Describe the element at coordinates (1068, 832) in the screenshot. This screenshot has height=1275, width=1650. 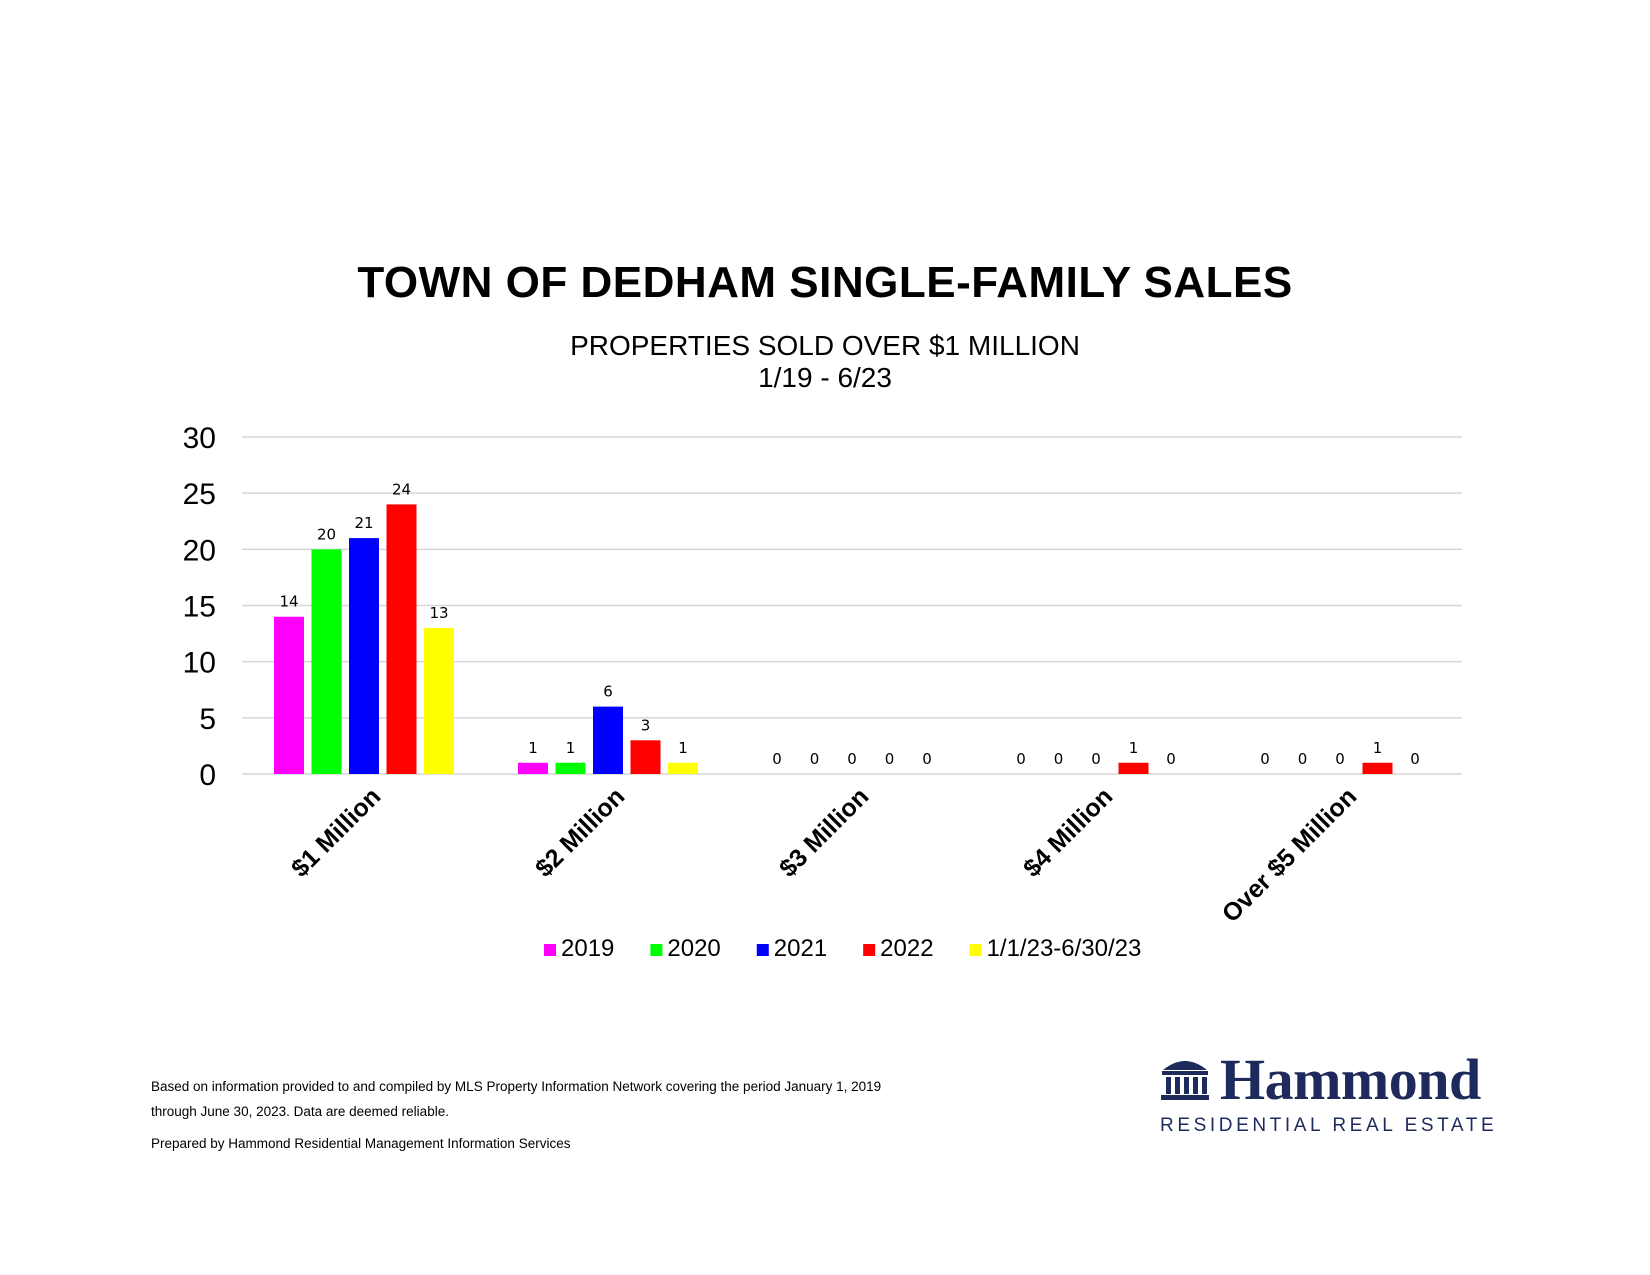
I see `x-tick-label: $4 Million` at that location.